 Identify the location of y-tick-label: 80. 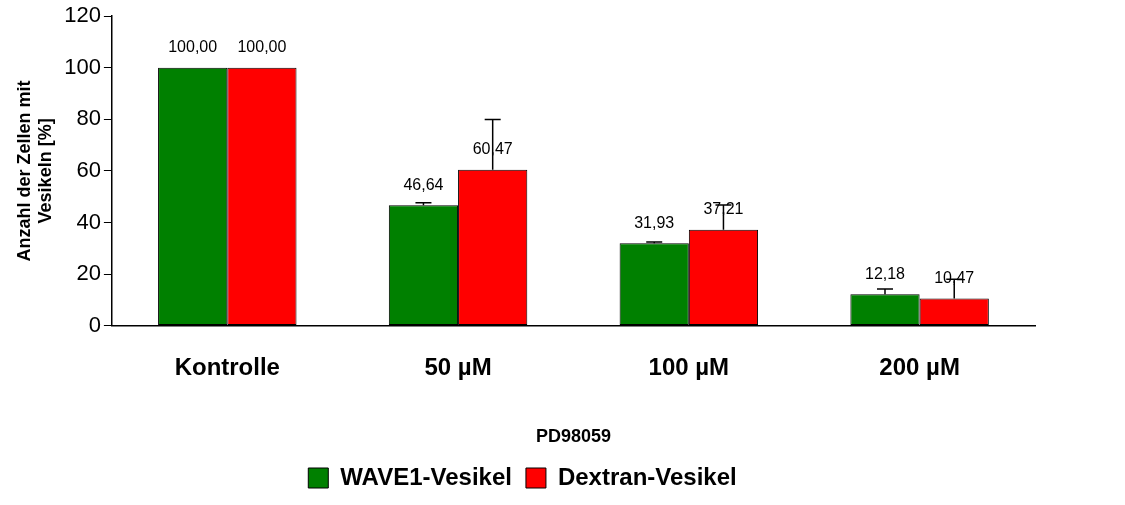
(88, 118).